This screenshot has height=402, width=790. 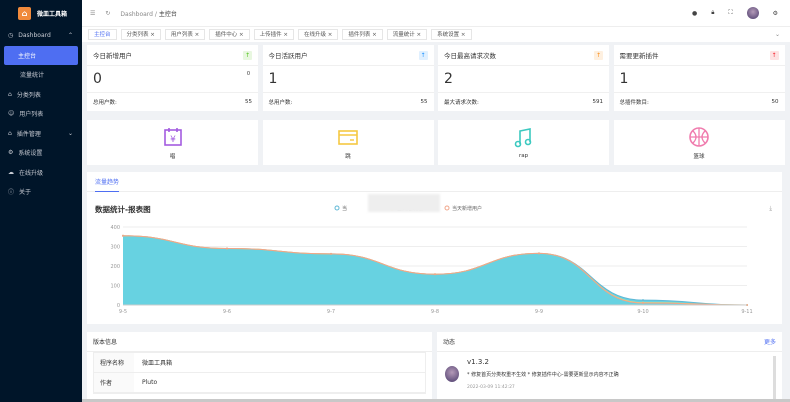 I want to click on stat-card: 今日新增用户 ↑ 0 0 总用户数: 55, so click(x=172, y=78).